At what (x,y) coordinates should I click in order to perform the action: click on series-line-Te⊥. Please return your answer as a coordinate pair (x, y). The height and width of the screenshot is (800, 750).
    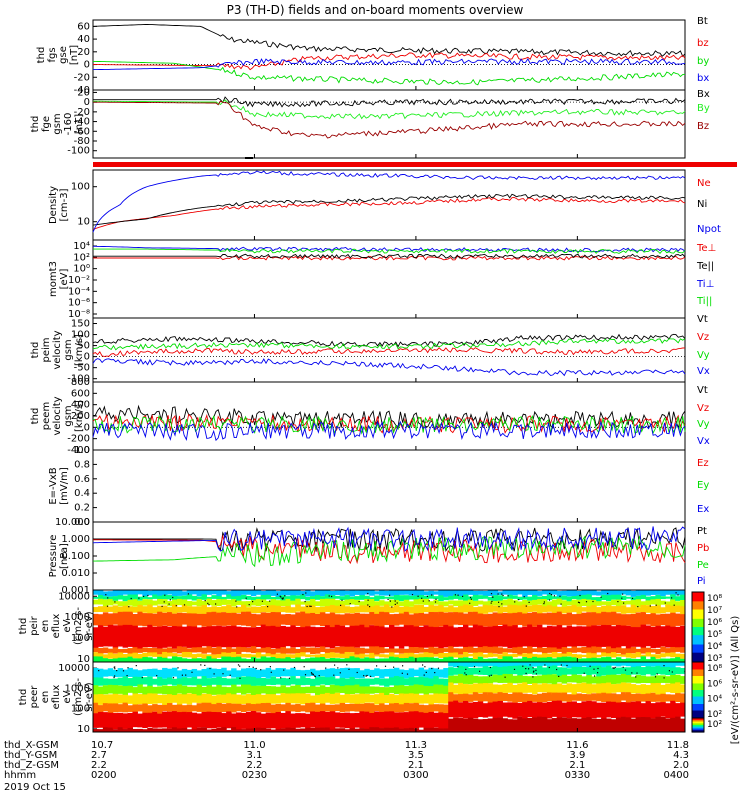
    Looking at the image, I should click on (389, 258).